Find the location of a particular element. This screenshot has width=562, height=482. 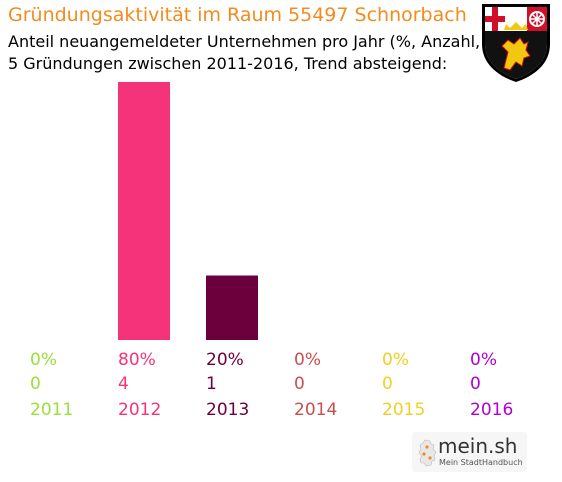

brand-badge: mein.sh Mein StadtHandbuch is located at coordinates (469, 452).